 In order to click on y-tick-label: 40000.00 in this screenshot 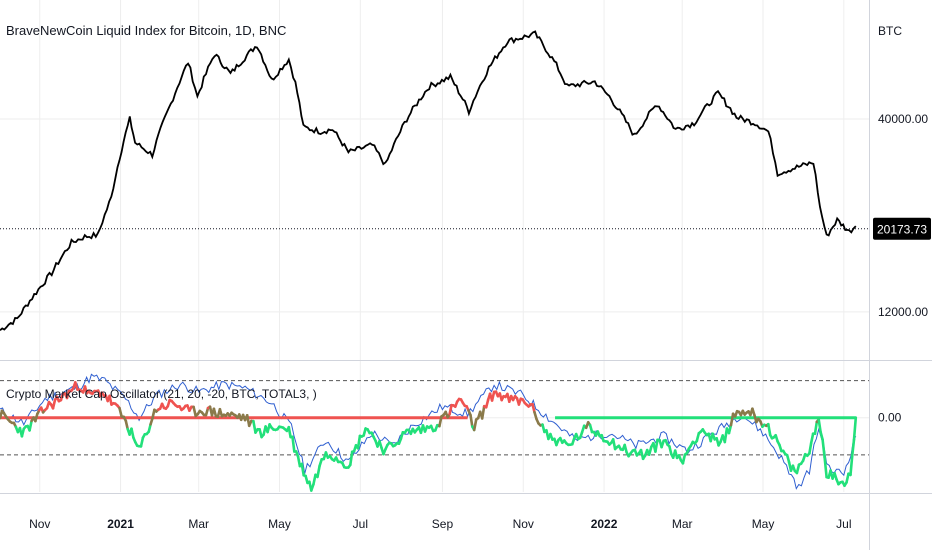, I will do `click(903, 119)`.